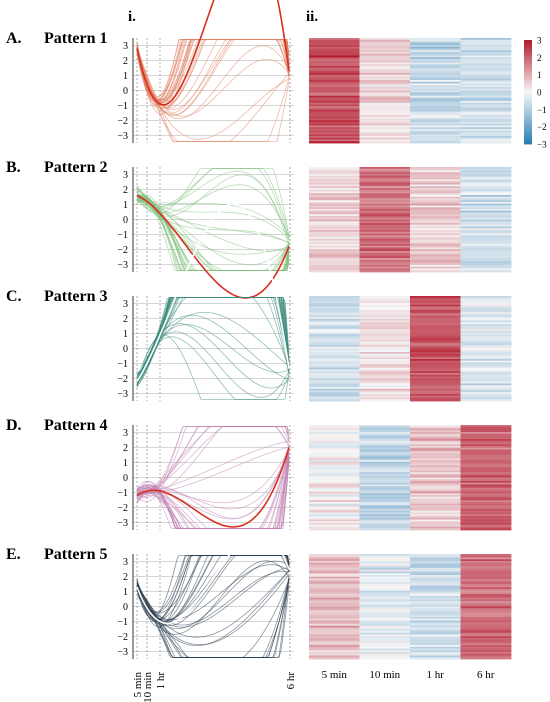  What do you see at coordinates (312, 17) in the screenshot?
I see `column-label-ii: ii.` at bounding box center [312, 17].